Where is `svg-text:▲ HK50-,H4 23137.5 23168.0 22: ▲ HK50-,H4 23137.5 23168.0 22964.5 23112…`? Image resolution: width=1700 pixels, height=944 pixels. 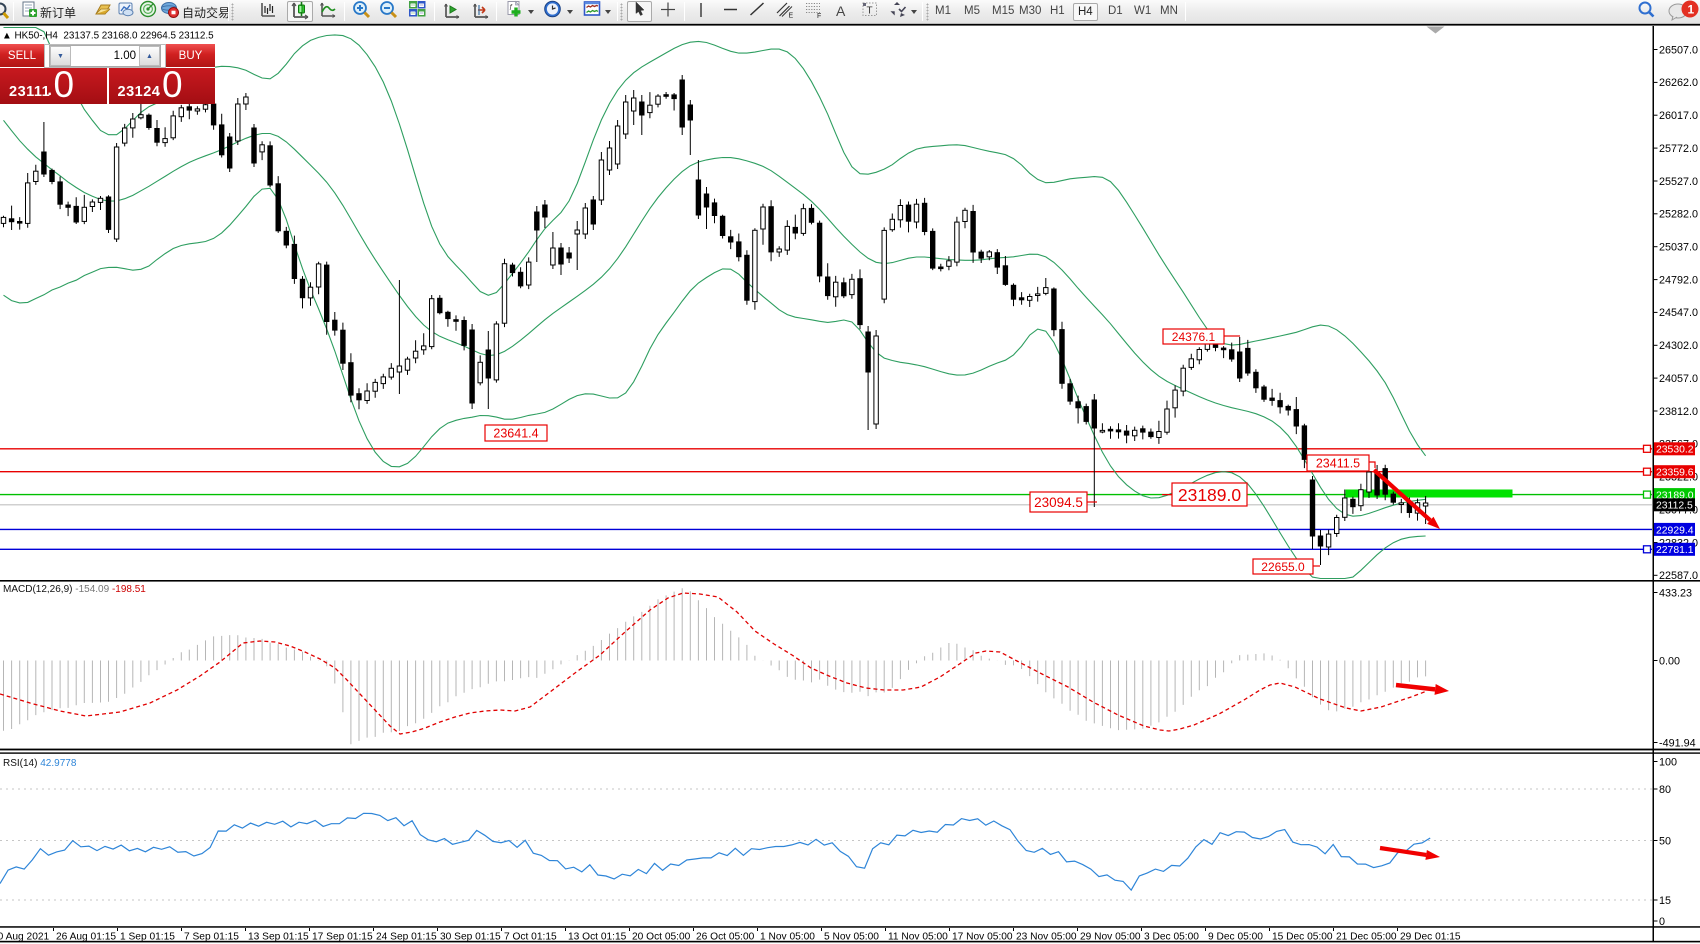
svg-text:▲ HK50-,H4 23137.5 23168.0 22: ▲ HK50-,H4 23137.5 23168.0 22964.5 23112… is located at coordinates (108, 36).